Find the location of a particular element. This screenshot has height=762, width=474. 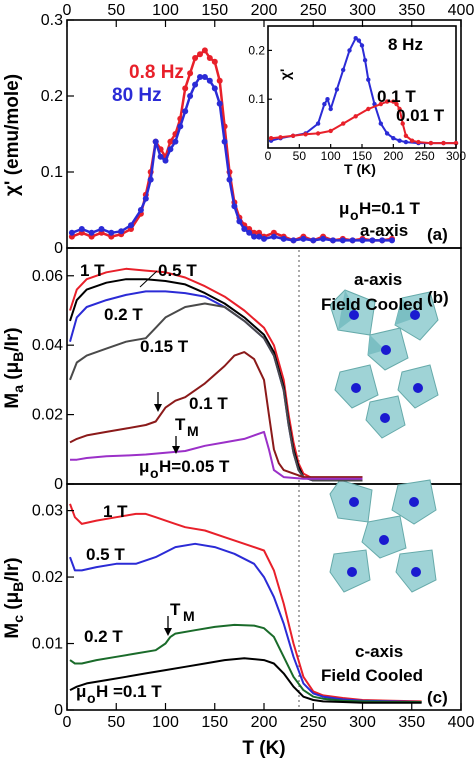

legend-08hz: 0.8 Hz is located at coordinates (156, 72).